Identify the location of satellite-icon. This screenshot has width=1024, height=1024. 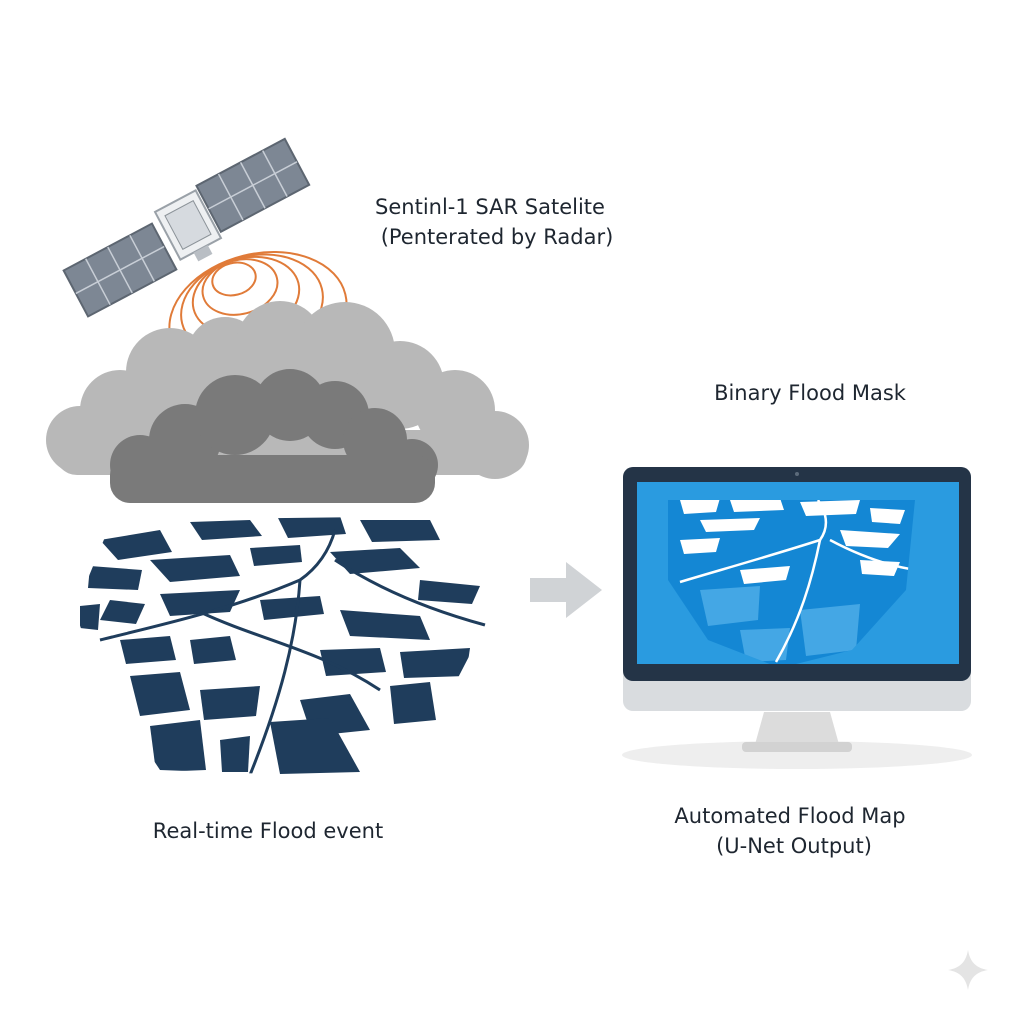
(186, 227).